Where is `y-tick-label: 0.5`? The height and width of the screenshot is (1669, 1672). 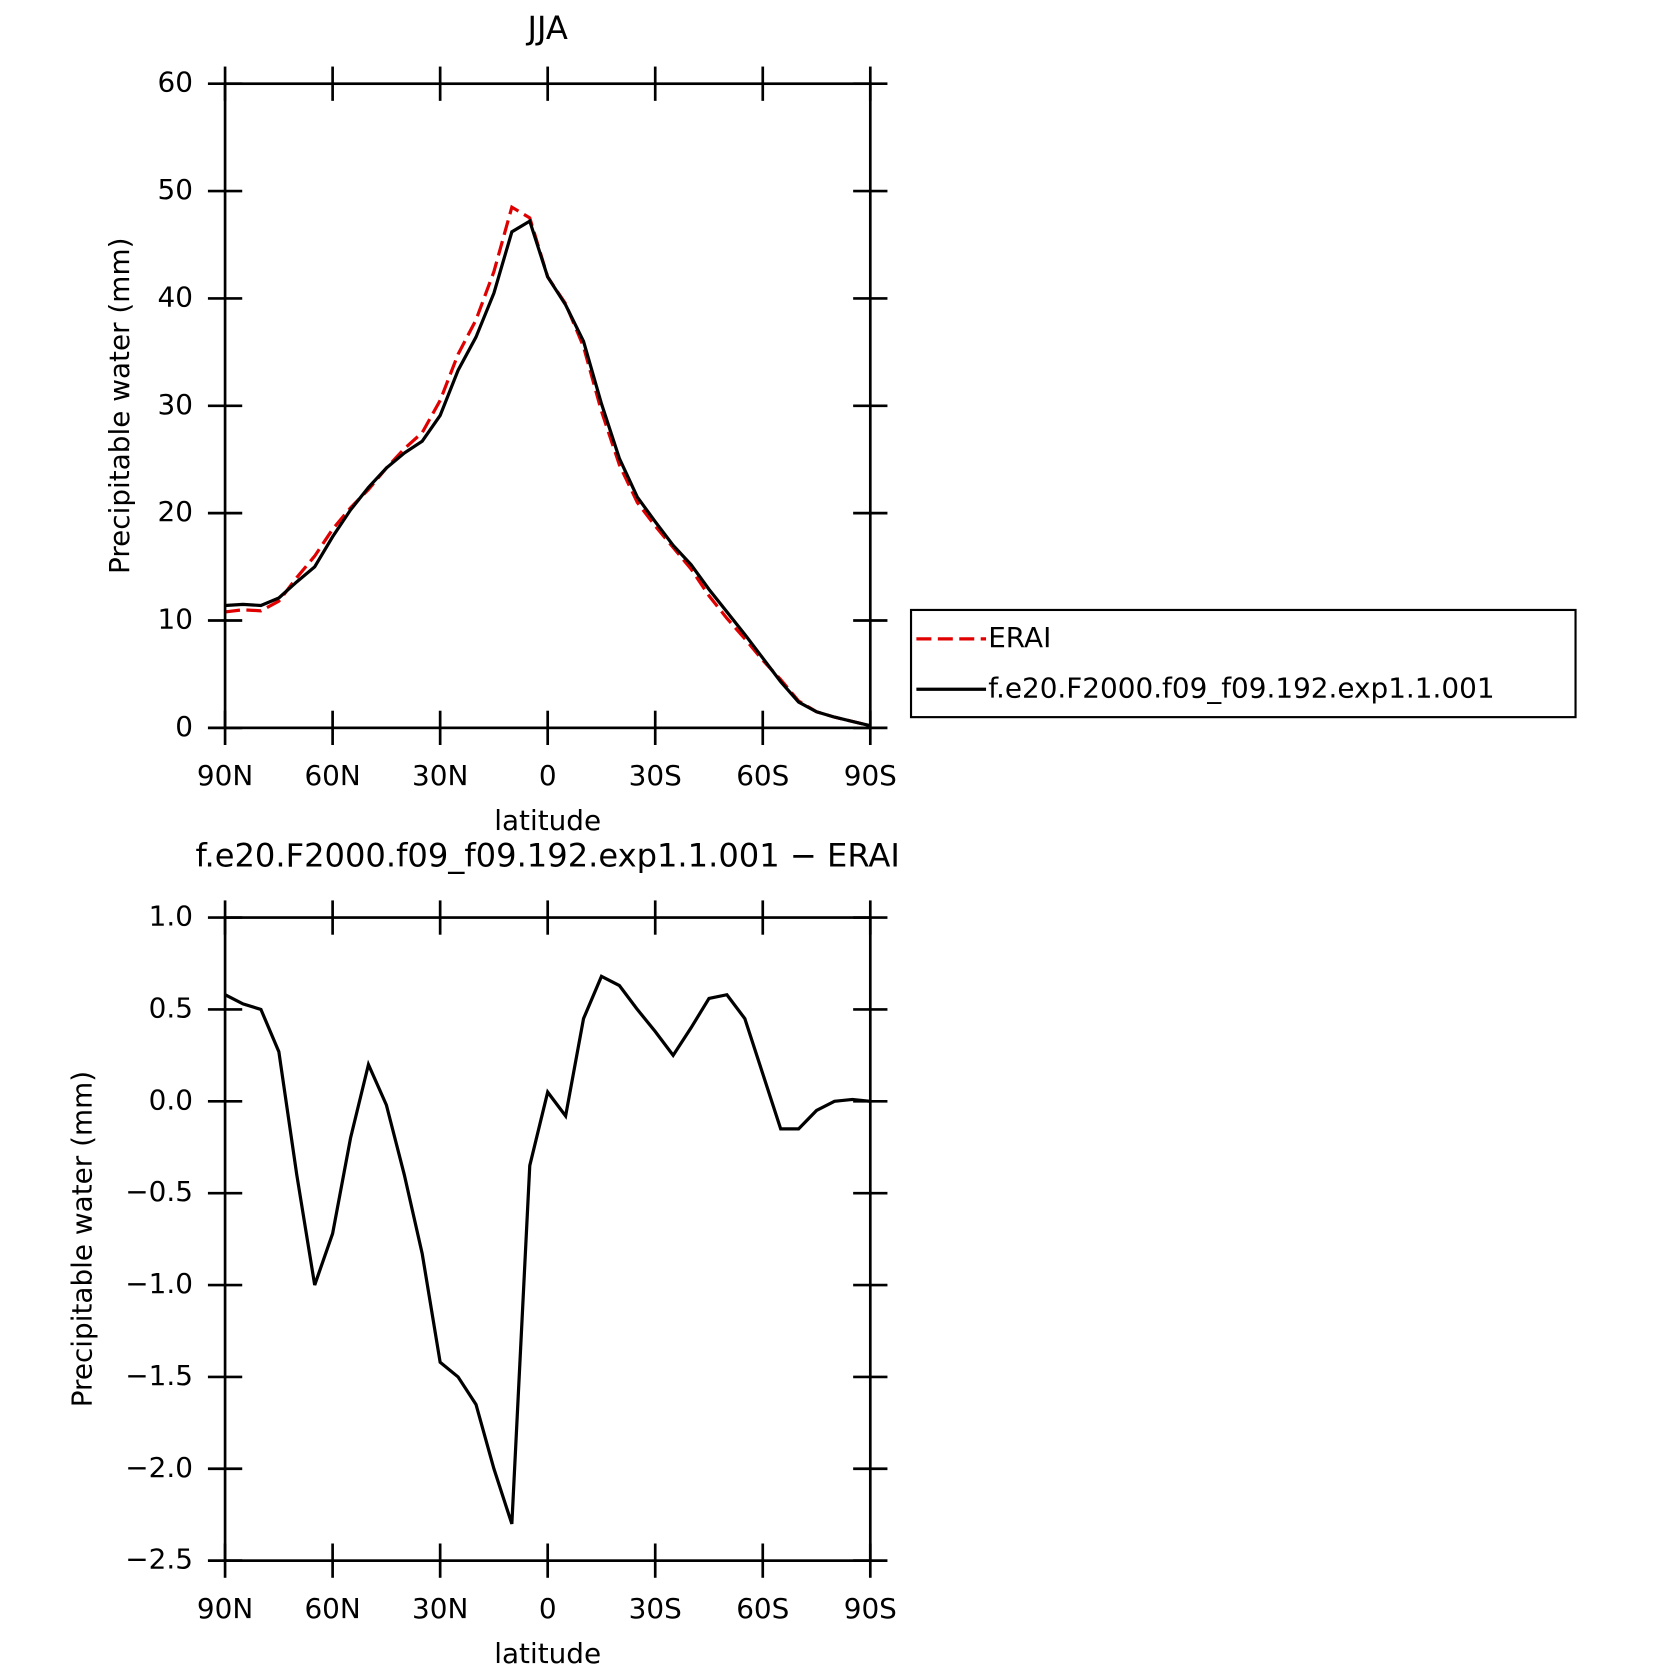 y-tick-label: 0.5 is located at coordinates (171, 1007).